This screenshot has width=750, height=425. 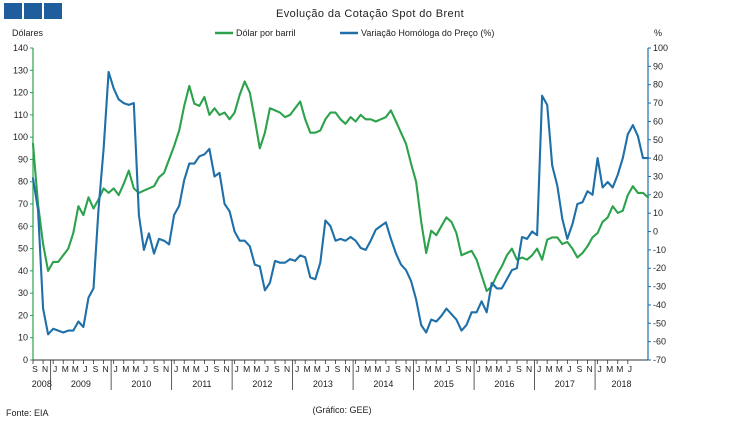 I want to click on y-tick-label-left: 10, so click(x=23, y=338).